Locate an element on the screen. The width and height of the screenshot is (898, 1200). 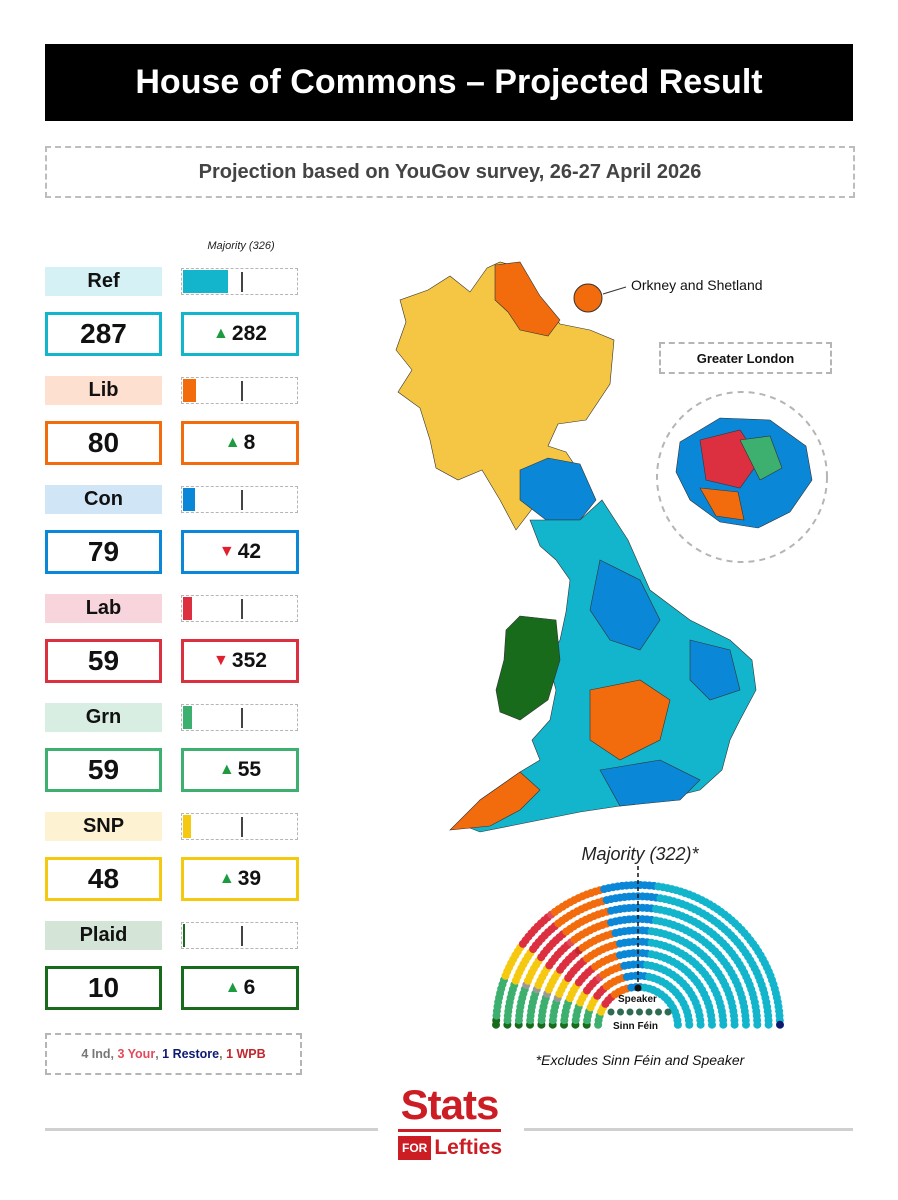
orkney-marker is located at coordinates (588, 298).